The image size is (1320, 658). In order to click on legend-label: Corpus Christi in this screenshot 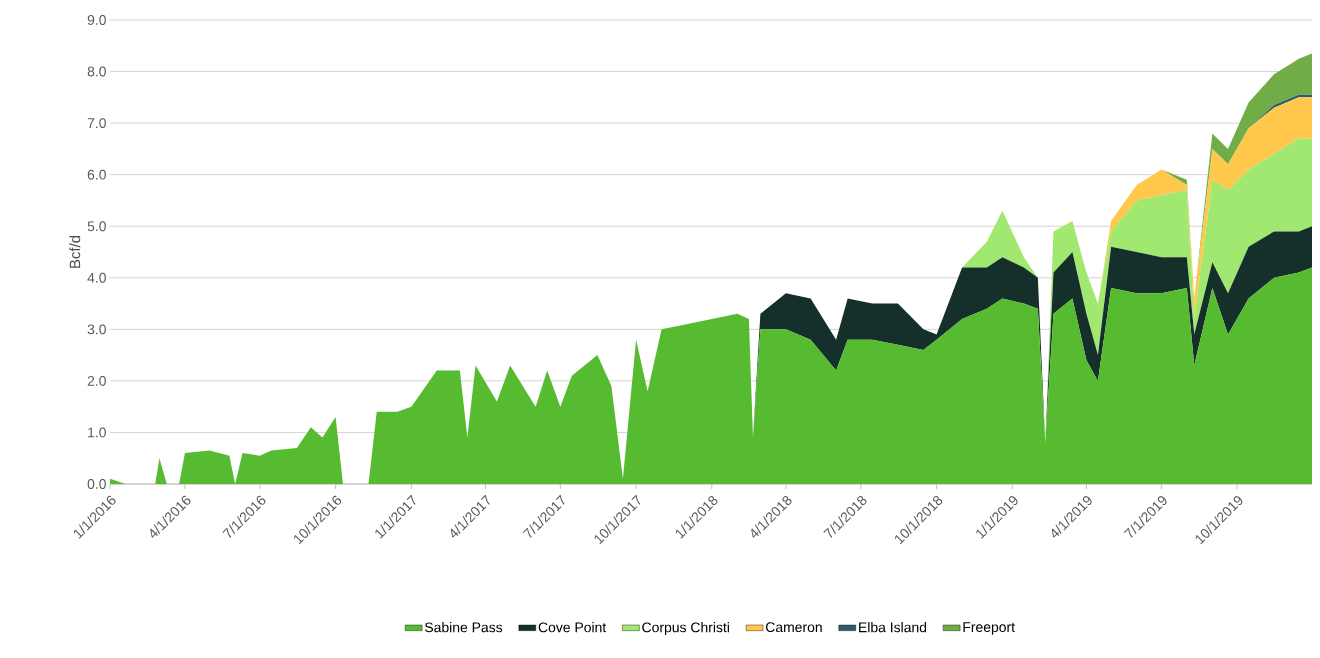, I will do `click(685, 629)`.